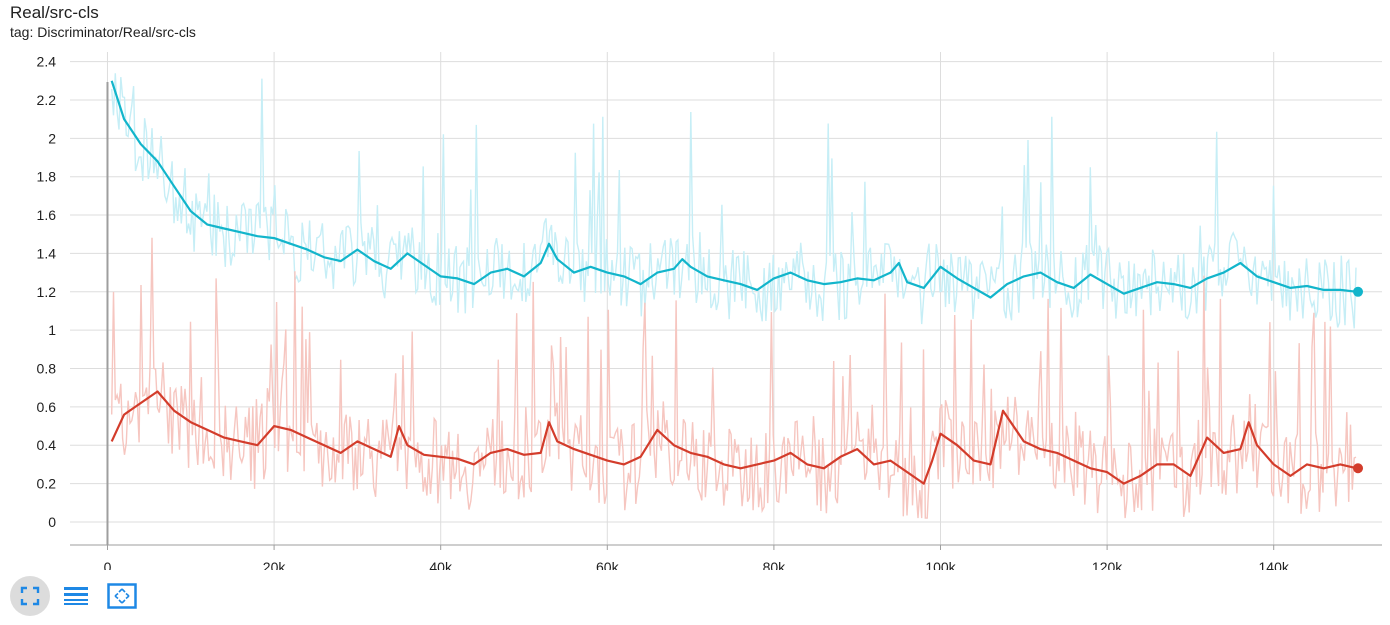 This screenshot has width=1390, height=625. I want to click on x-tick-label: 0, so click(108, 564).